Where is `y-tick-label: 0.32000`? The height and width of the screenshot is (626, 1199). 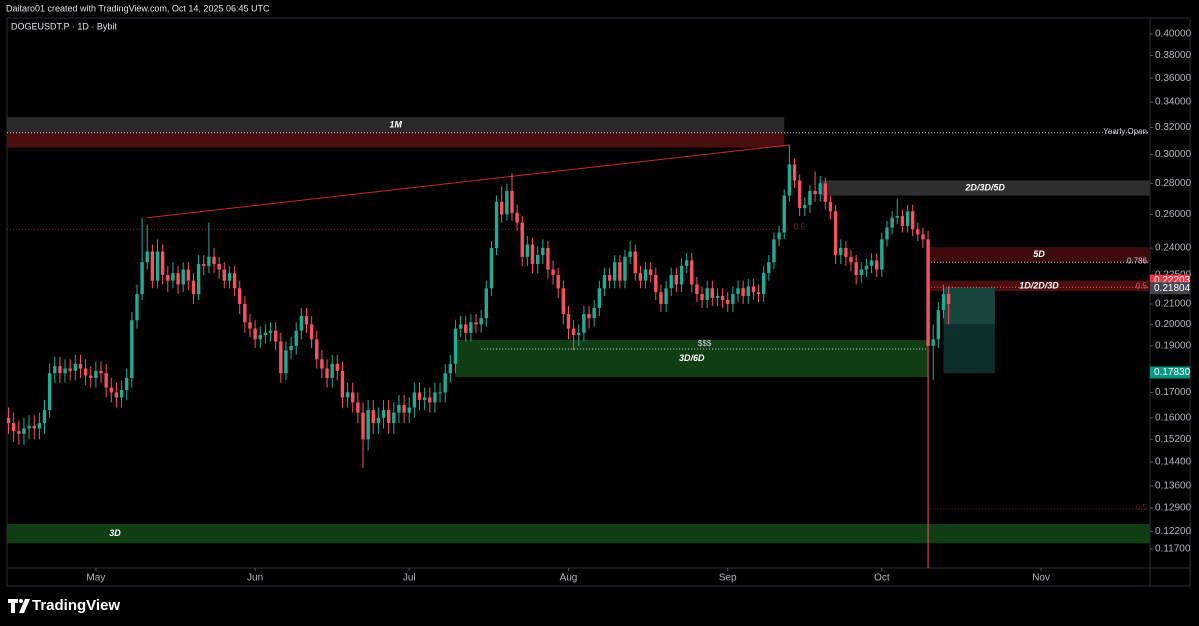 y-tick-label: 0.32000 is located at coordinates (1173, 127).